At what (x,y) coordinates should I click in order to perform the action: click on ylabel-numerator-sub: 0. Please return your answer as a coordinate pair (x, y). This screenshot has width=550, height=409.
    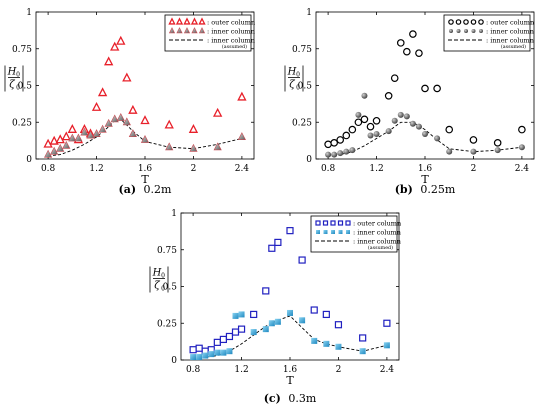
    Looking at the image, I should click on (163, 276).